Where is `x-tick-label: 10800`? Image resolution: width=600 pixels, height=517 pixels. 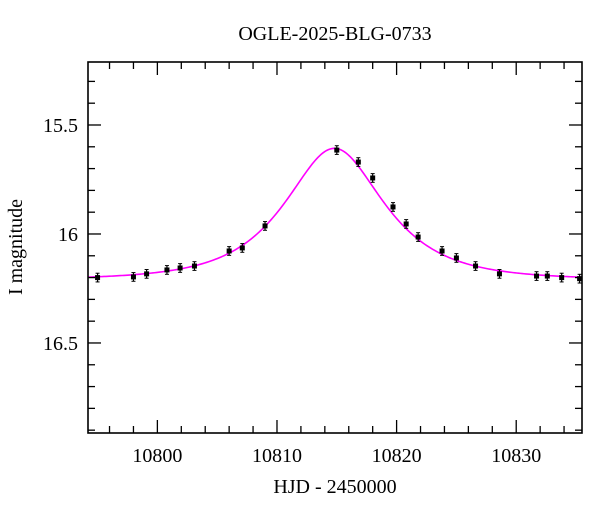 x-tick-label: 10800 is located at coordinates (157, 456).